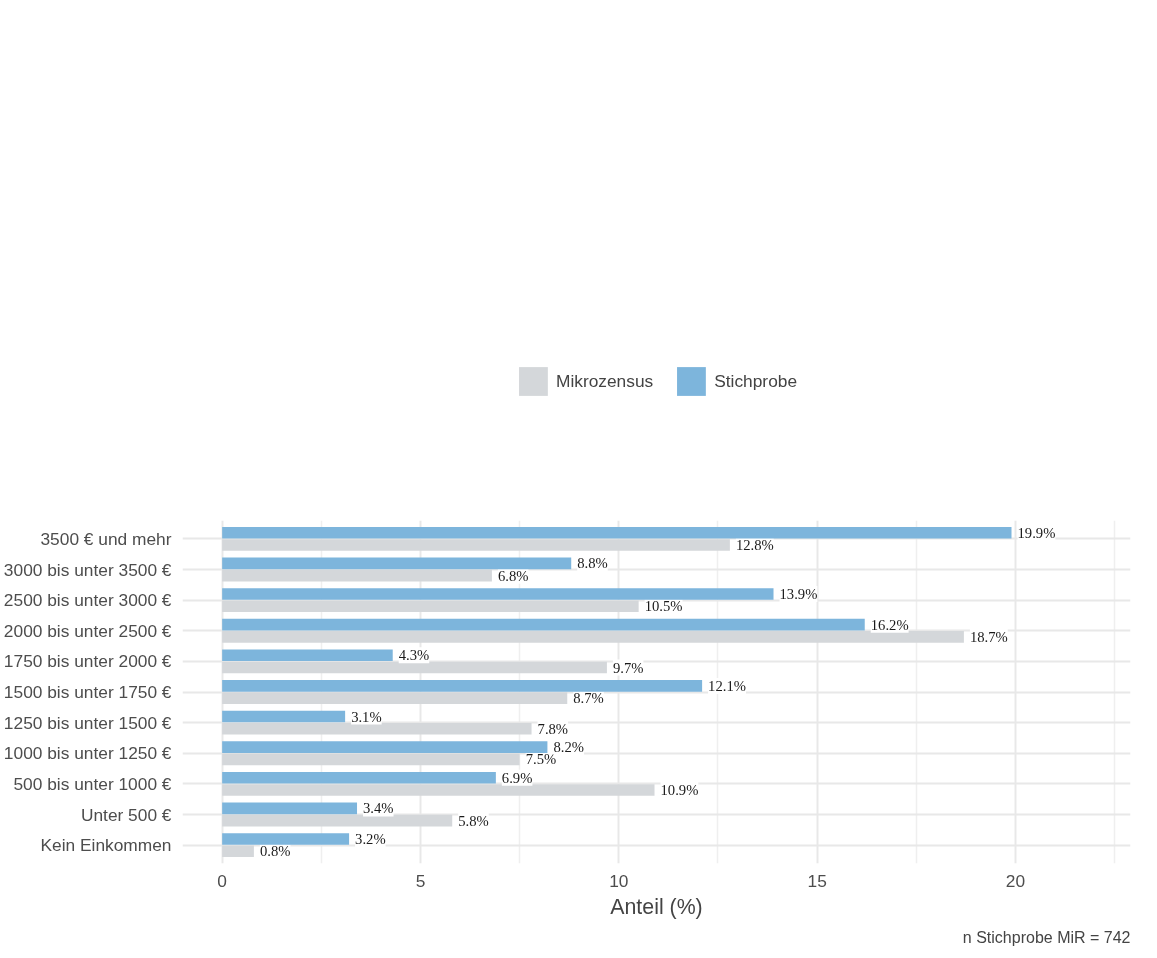 The width and height of the screenshot is (1157, 958). What do you see at coordinates (798, 594) in the screenshot?
I see `data-label: 13.9%` at bounding box center [798, 594].